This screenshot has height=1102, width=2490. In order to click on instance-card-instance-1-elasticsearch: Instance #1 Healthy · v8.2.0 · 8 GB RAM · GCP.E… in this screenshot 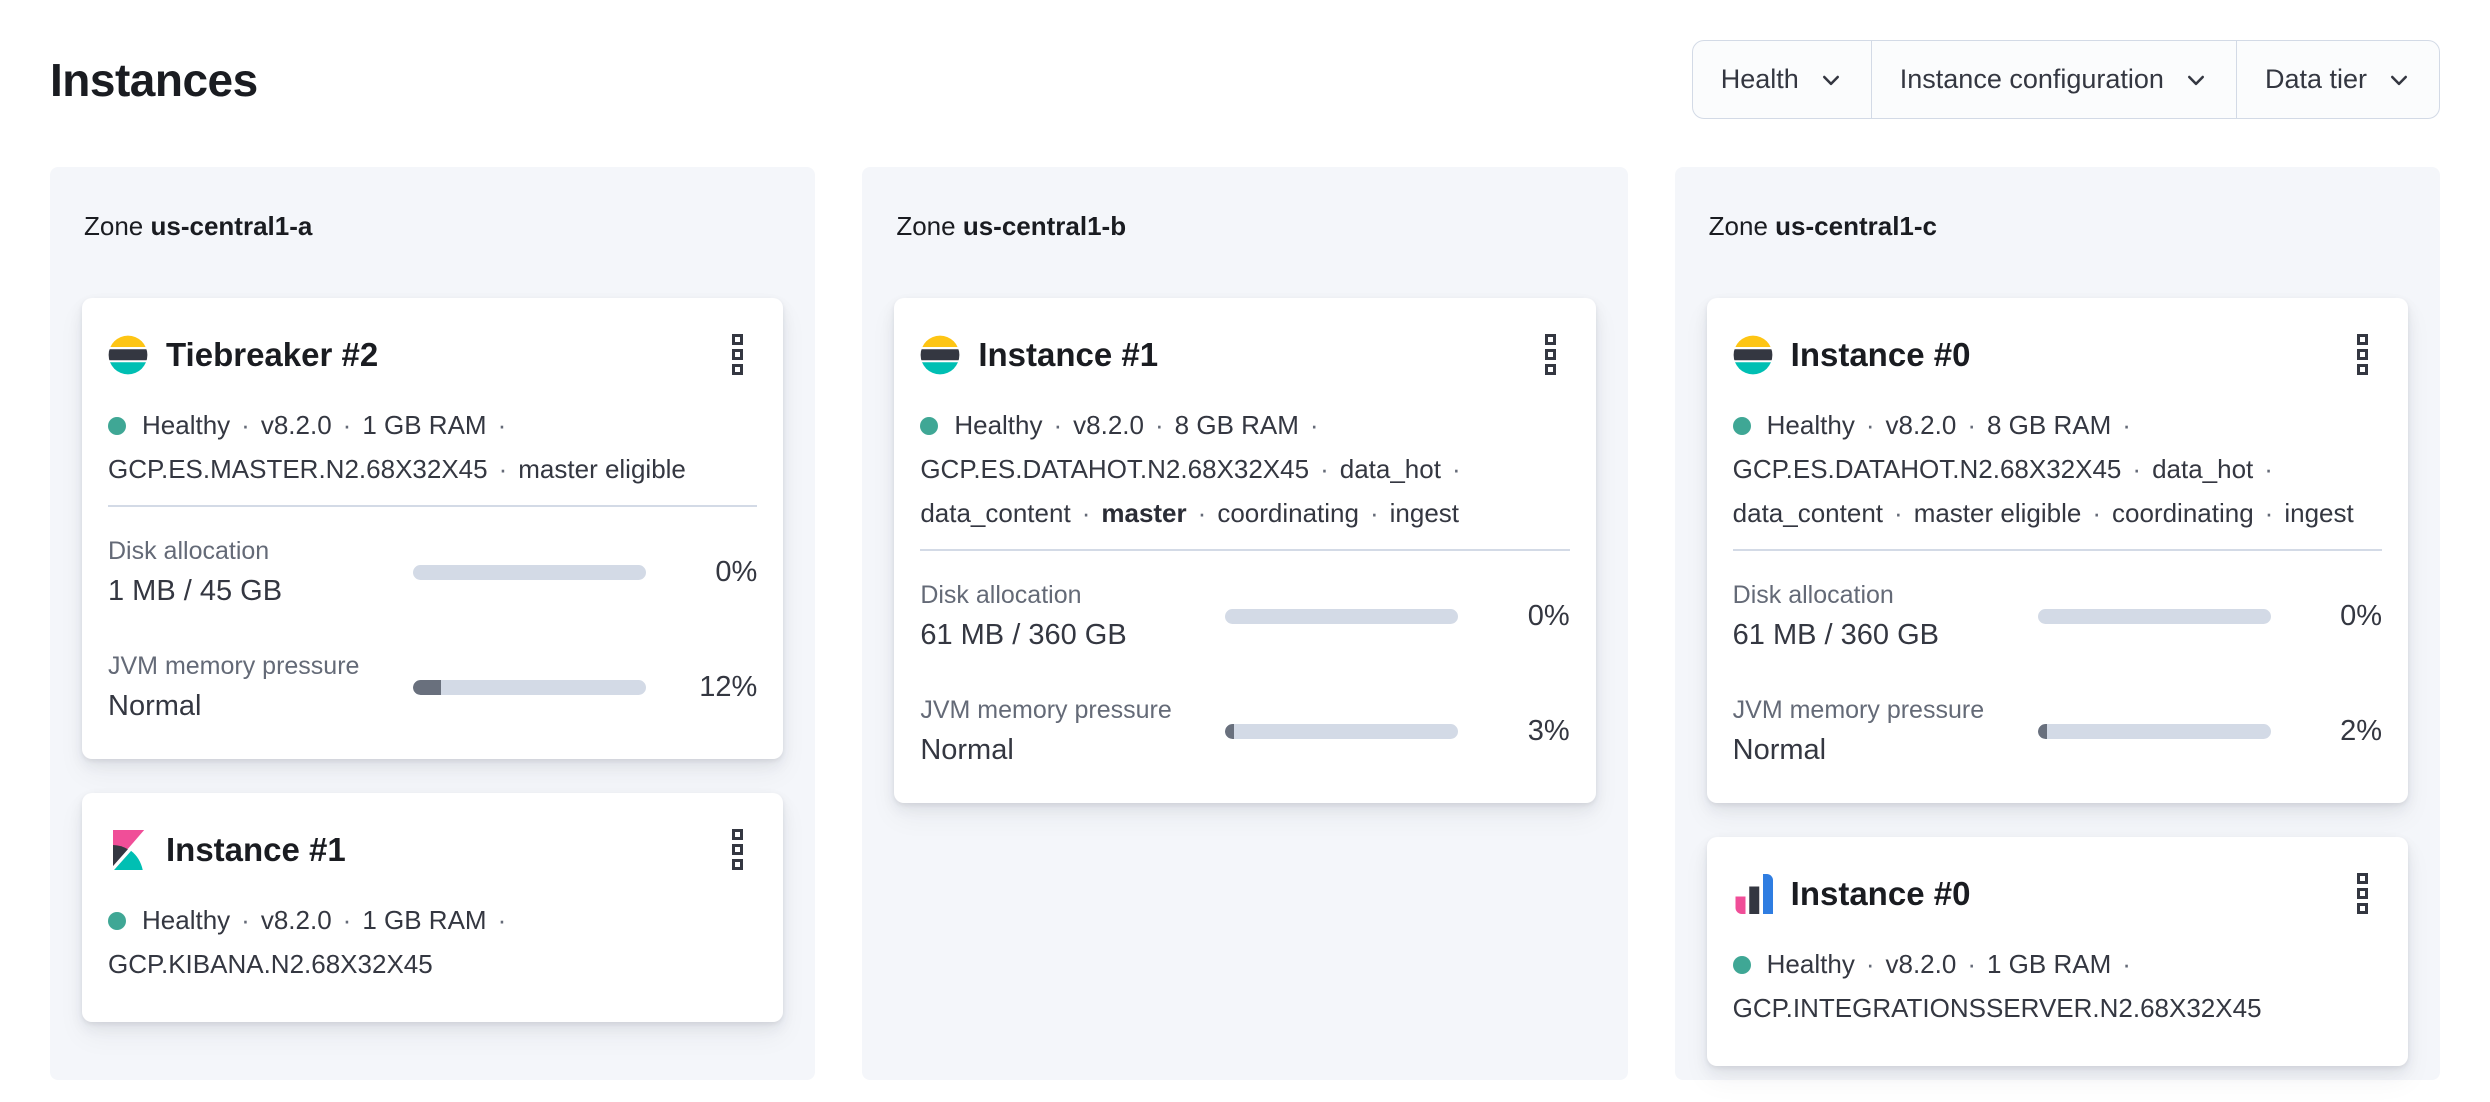, I will do `click(1245, 550)`.